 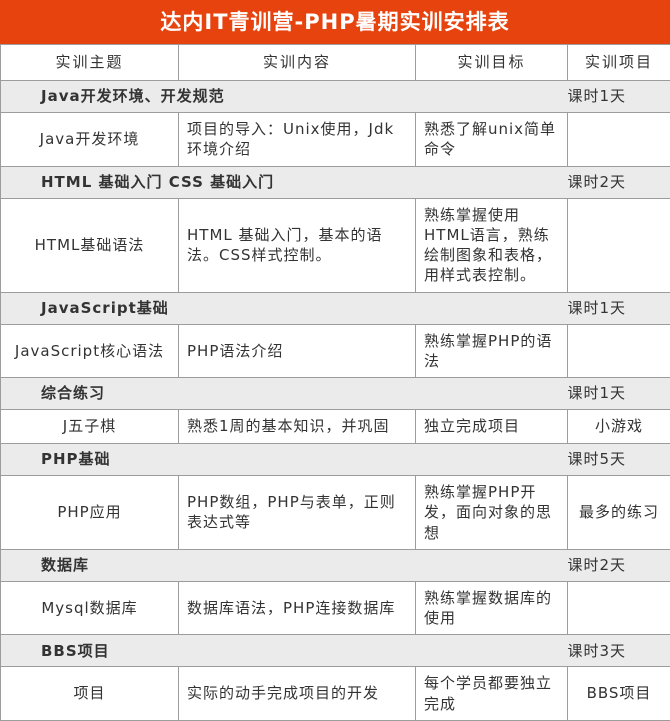 What do you see at coordinates (297, 63) in the screenshot?
I see `column-header-content: 实训内容` at bounding box center [297, 63].